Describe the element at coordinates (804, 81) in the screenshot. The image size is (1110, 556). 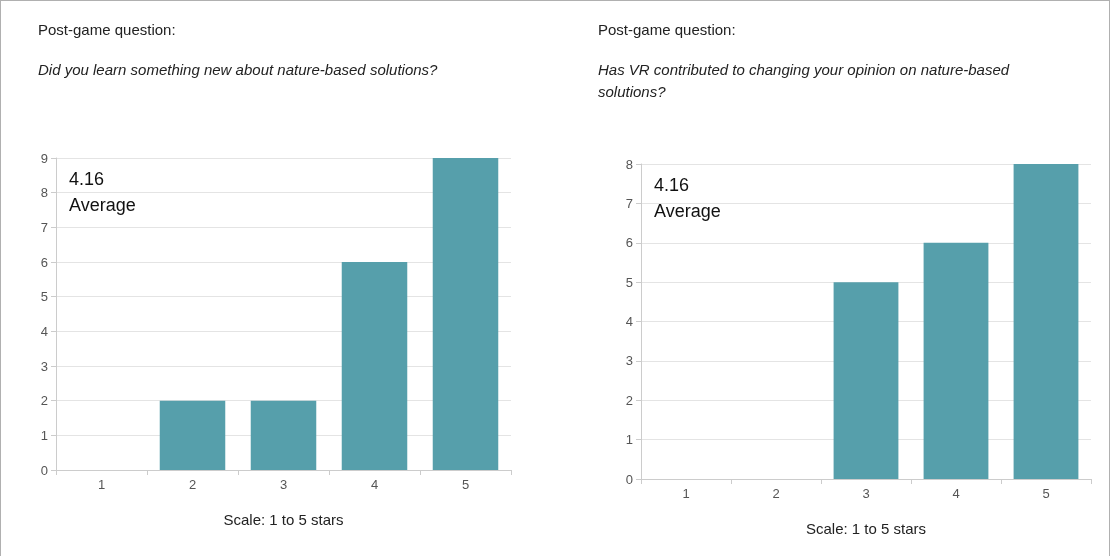
I see `chart-subtitle: Has VR contributed to changing your opinion on nature-based solutions?` at that location.